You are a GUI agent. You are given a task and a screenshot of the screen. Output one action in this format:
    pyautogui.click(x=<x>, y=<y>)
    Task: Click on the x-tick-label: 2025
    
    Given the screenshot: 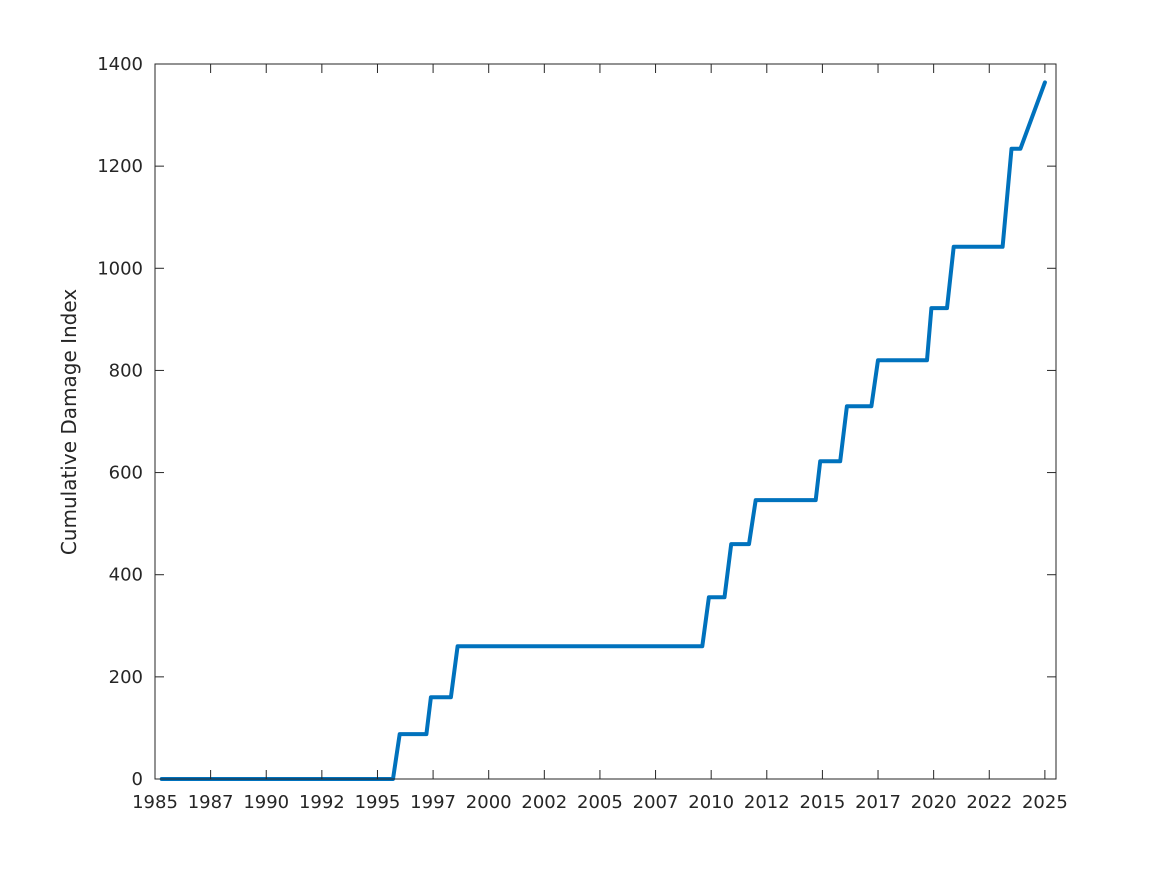 What is the action you would take?
    pyautogui.click(x=1045, y=802)
    